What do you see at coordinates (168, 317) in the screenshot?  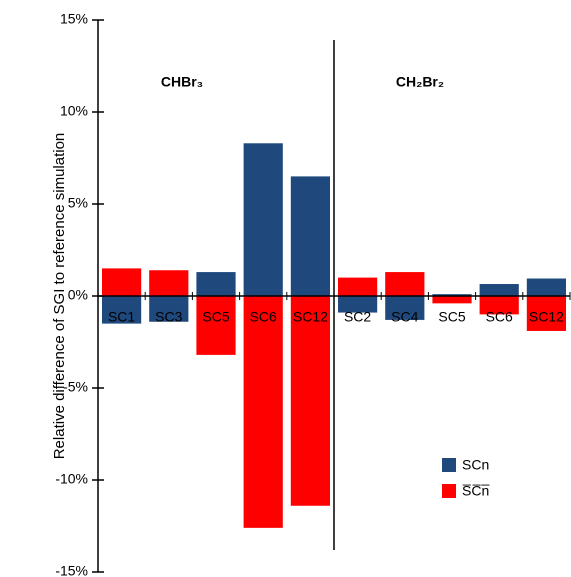 I see `x-tick-label: SC3` at bounding box center [168, 317].